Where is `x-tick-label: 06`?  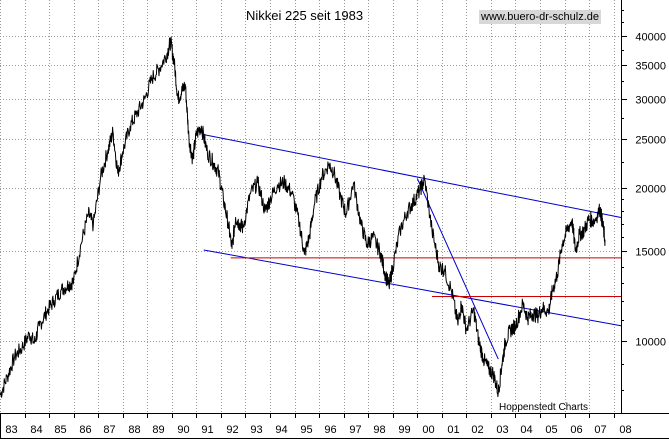
x-tick-label: 06 is located at coordinates (576, 430).